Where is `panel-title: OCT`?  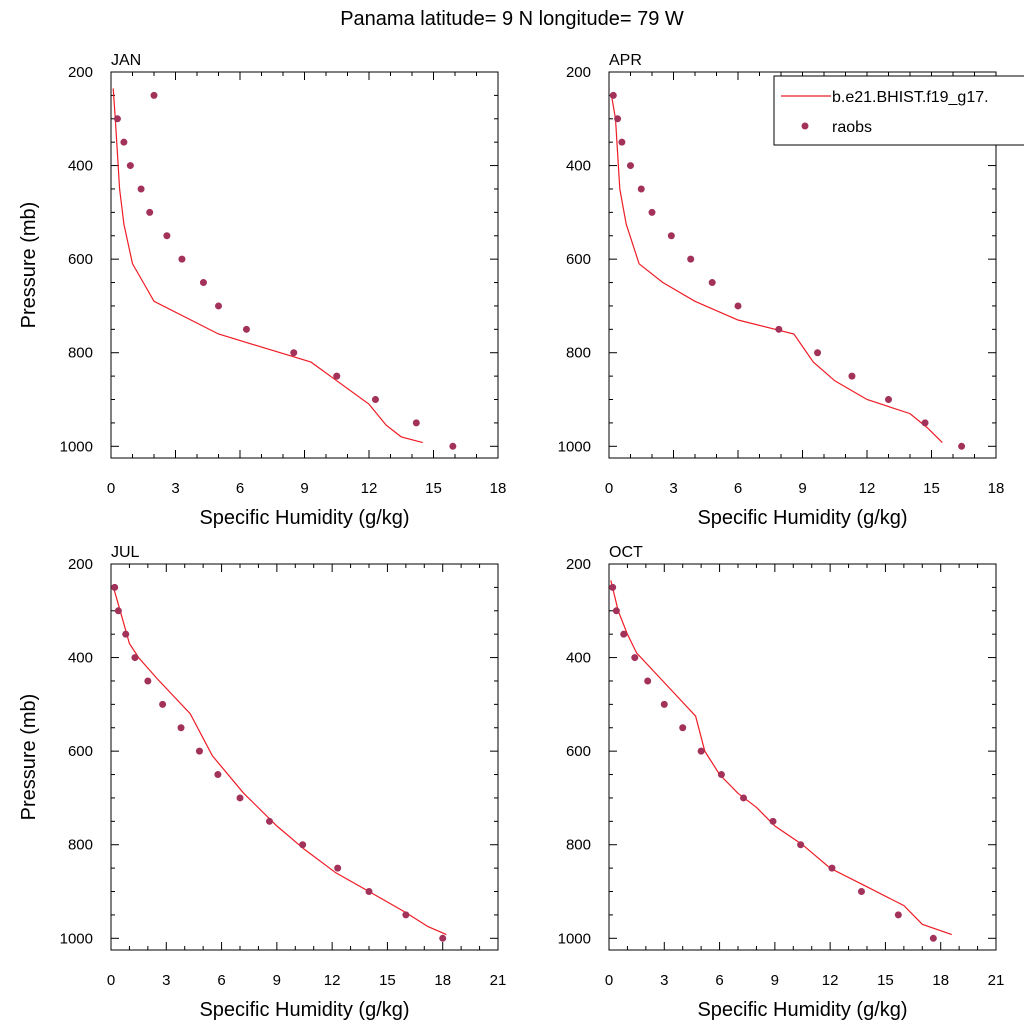 panel-title: OCT is located at coordinates (626, 552).